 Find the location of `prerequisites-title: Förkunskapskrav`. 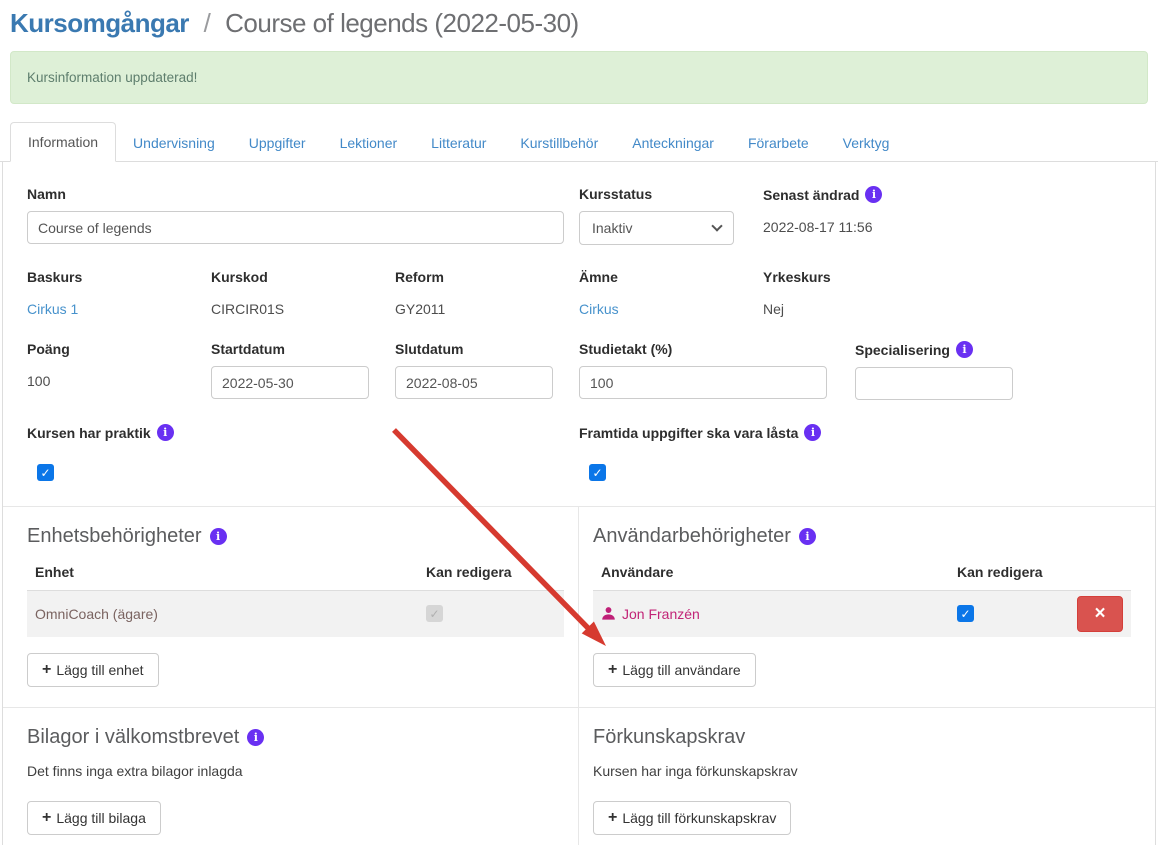

prerequisites-title: Förkunskapskrav is located at coordinates (862, 737).